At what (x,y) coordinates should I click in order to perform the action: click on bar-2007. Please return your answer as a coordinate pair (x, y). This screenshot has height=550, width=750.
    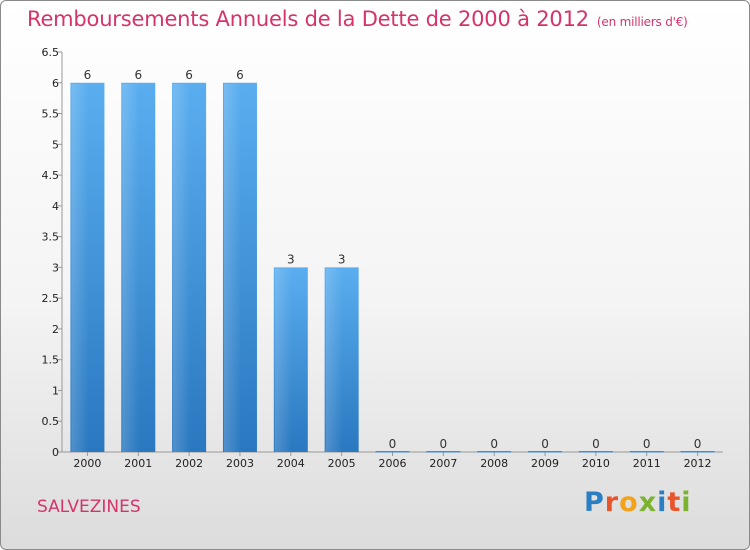
    Looking at the image, I should click on (443, 452).